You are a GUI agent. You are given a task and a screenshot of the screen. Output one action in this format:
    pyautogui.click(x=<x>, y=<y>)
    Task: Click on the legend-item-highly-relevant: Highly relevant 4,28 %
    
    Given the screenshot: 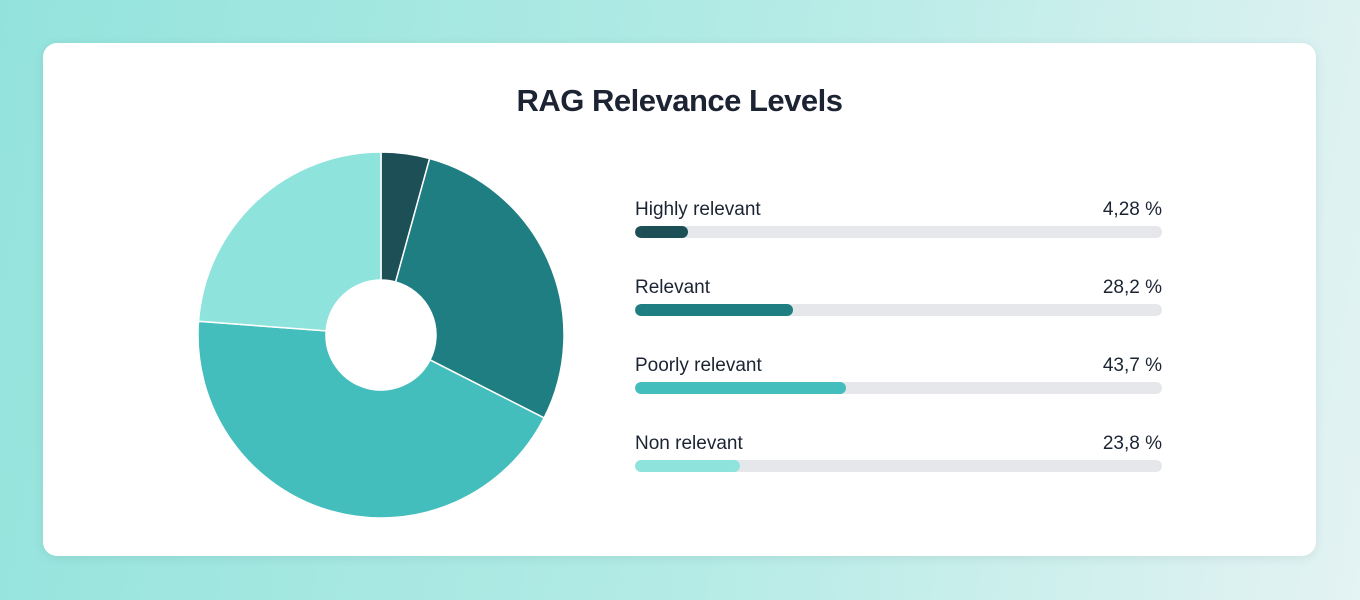 What is the action you would take?
    pyautogui.click(x=899, y=236)
    